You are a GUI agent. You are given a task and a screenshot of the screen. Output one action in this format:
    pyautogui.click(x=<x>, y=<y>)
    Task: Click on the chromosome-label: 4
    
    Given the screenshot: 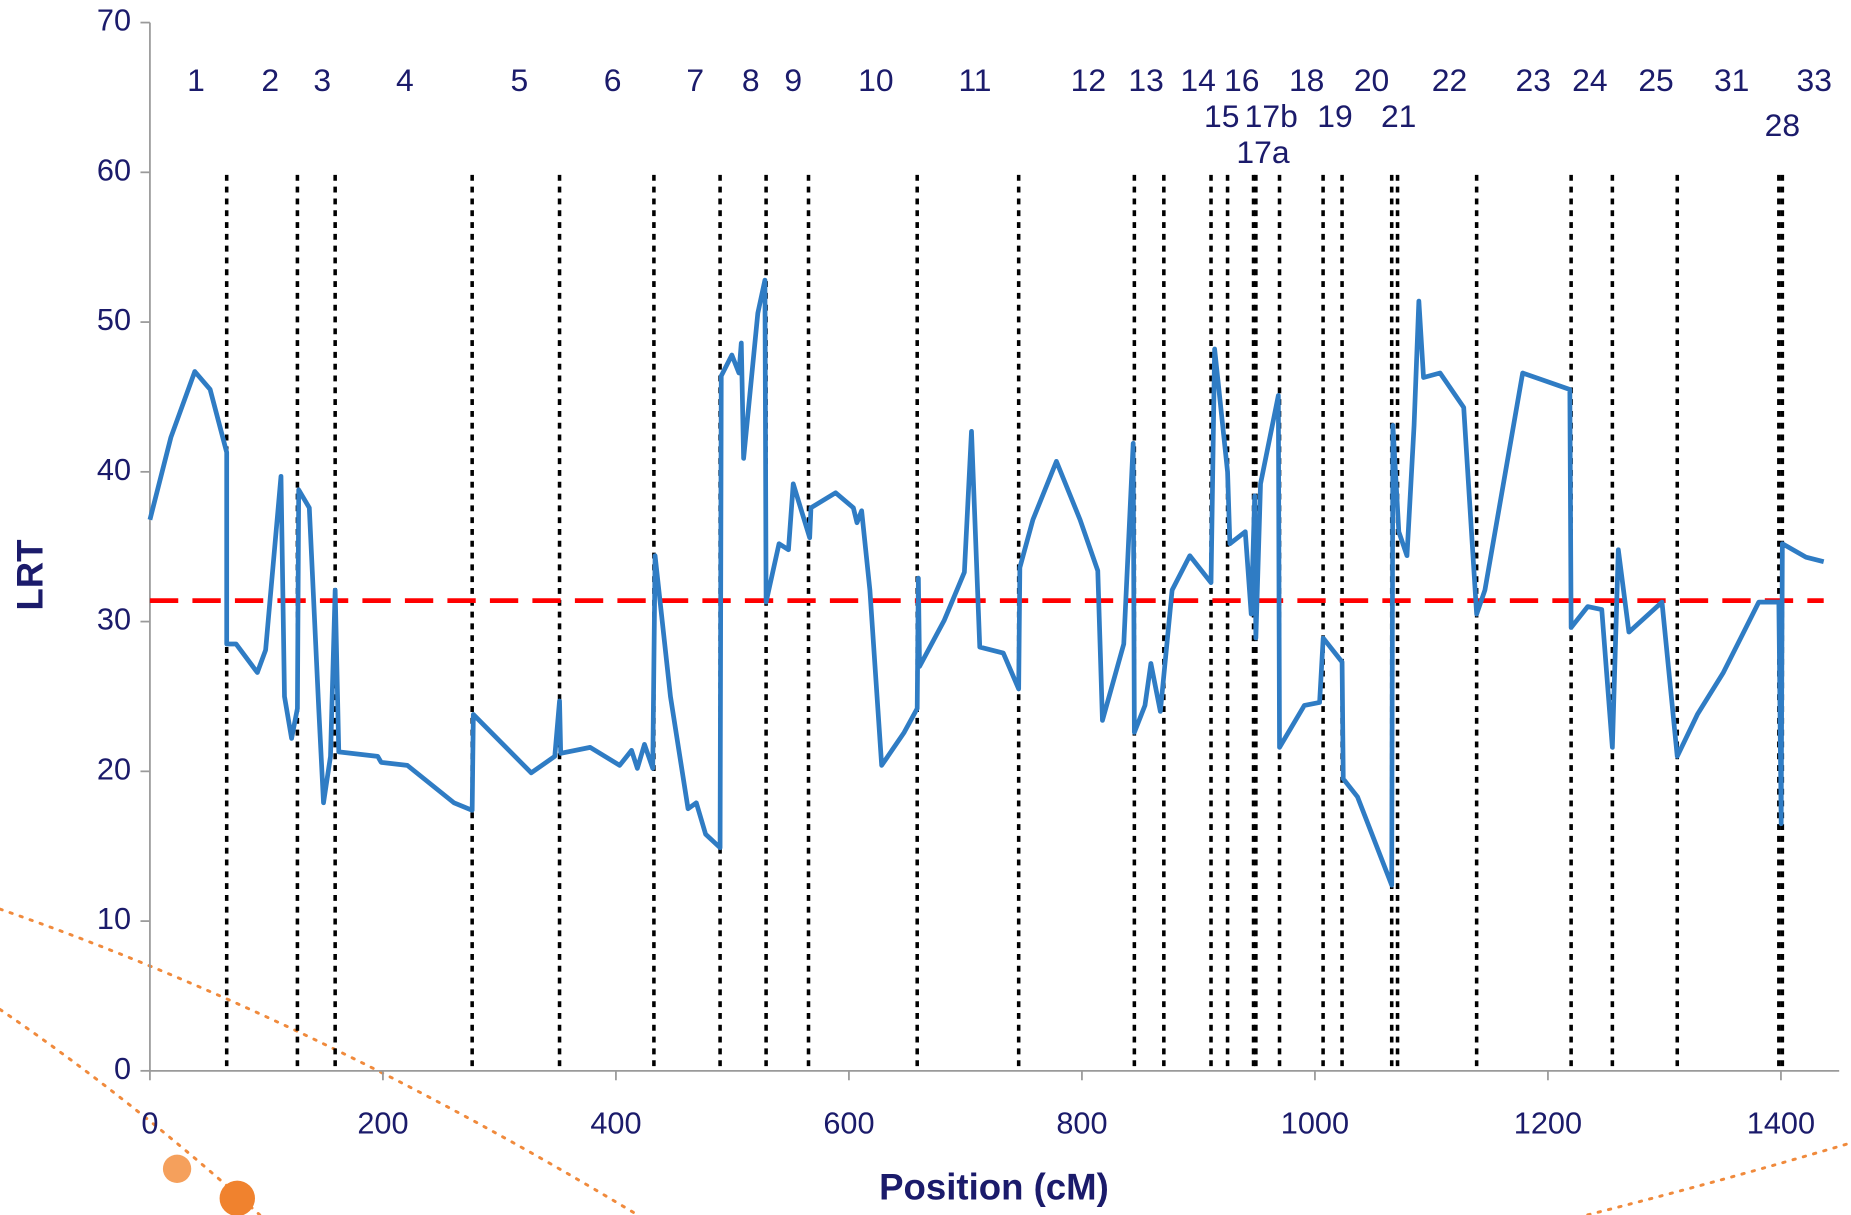 What is the action you would take?
    pyautogui.click(x=405, y=80)
    